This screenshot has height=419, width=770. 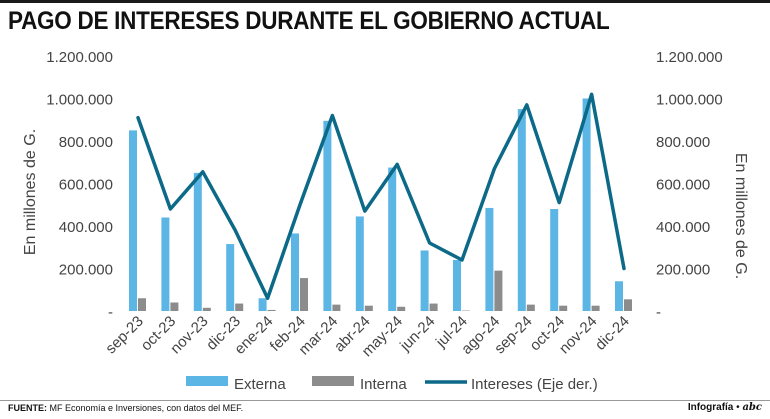 What do you see at coordinates (383, 384) in the screenshot?
I see `legend-label-interna: Interna` at bounding box center [383, 384].